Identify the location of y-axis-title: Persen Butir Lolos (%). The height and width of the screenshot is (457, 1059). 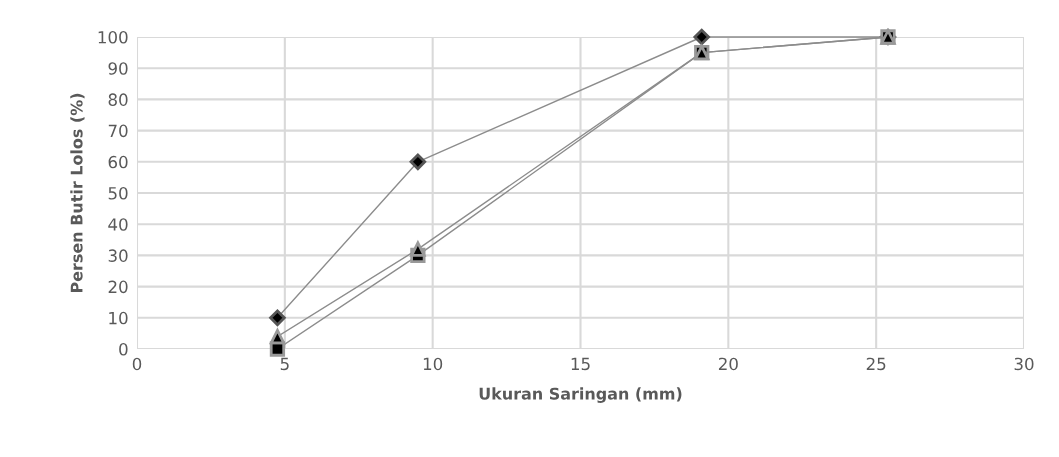
(77, 193).